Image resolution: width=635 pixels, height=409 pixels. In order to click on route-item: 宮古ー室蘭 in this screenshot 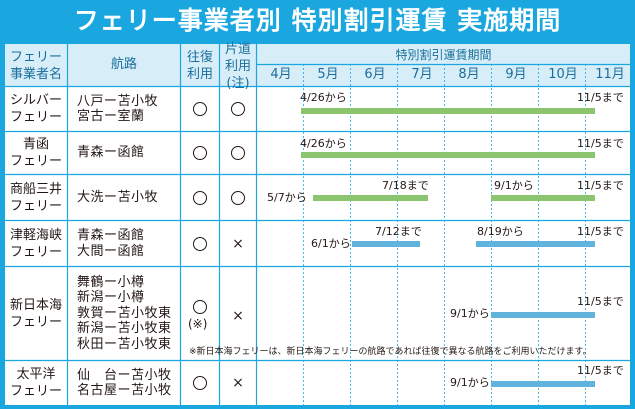, I will do `click(111, 116)`.